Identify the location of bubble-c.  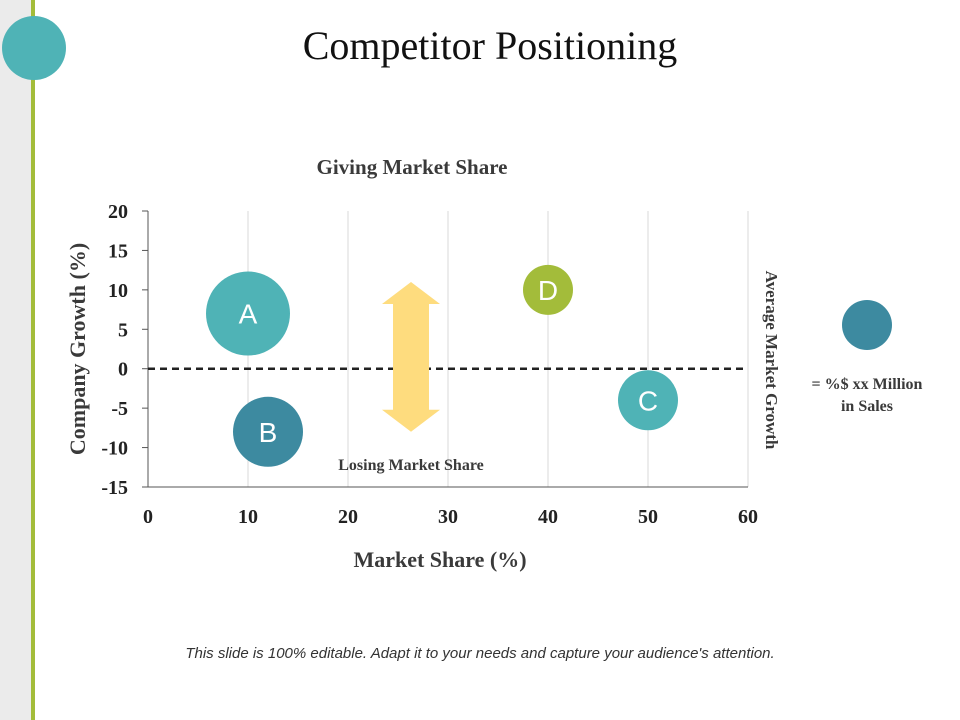
(648, 400).